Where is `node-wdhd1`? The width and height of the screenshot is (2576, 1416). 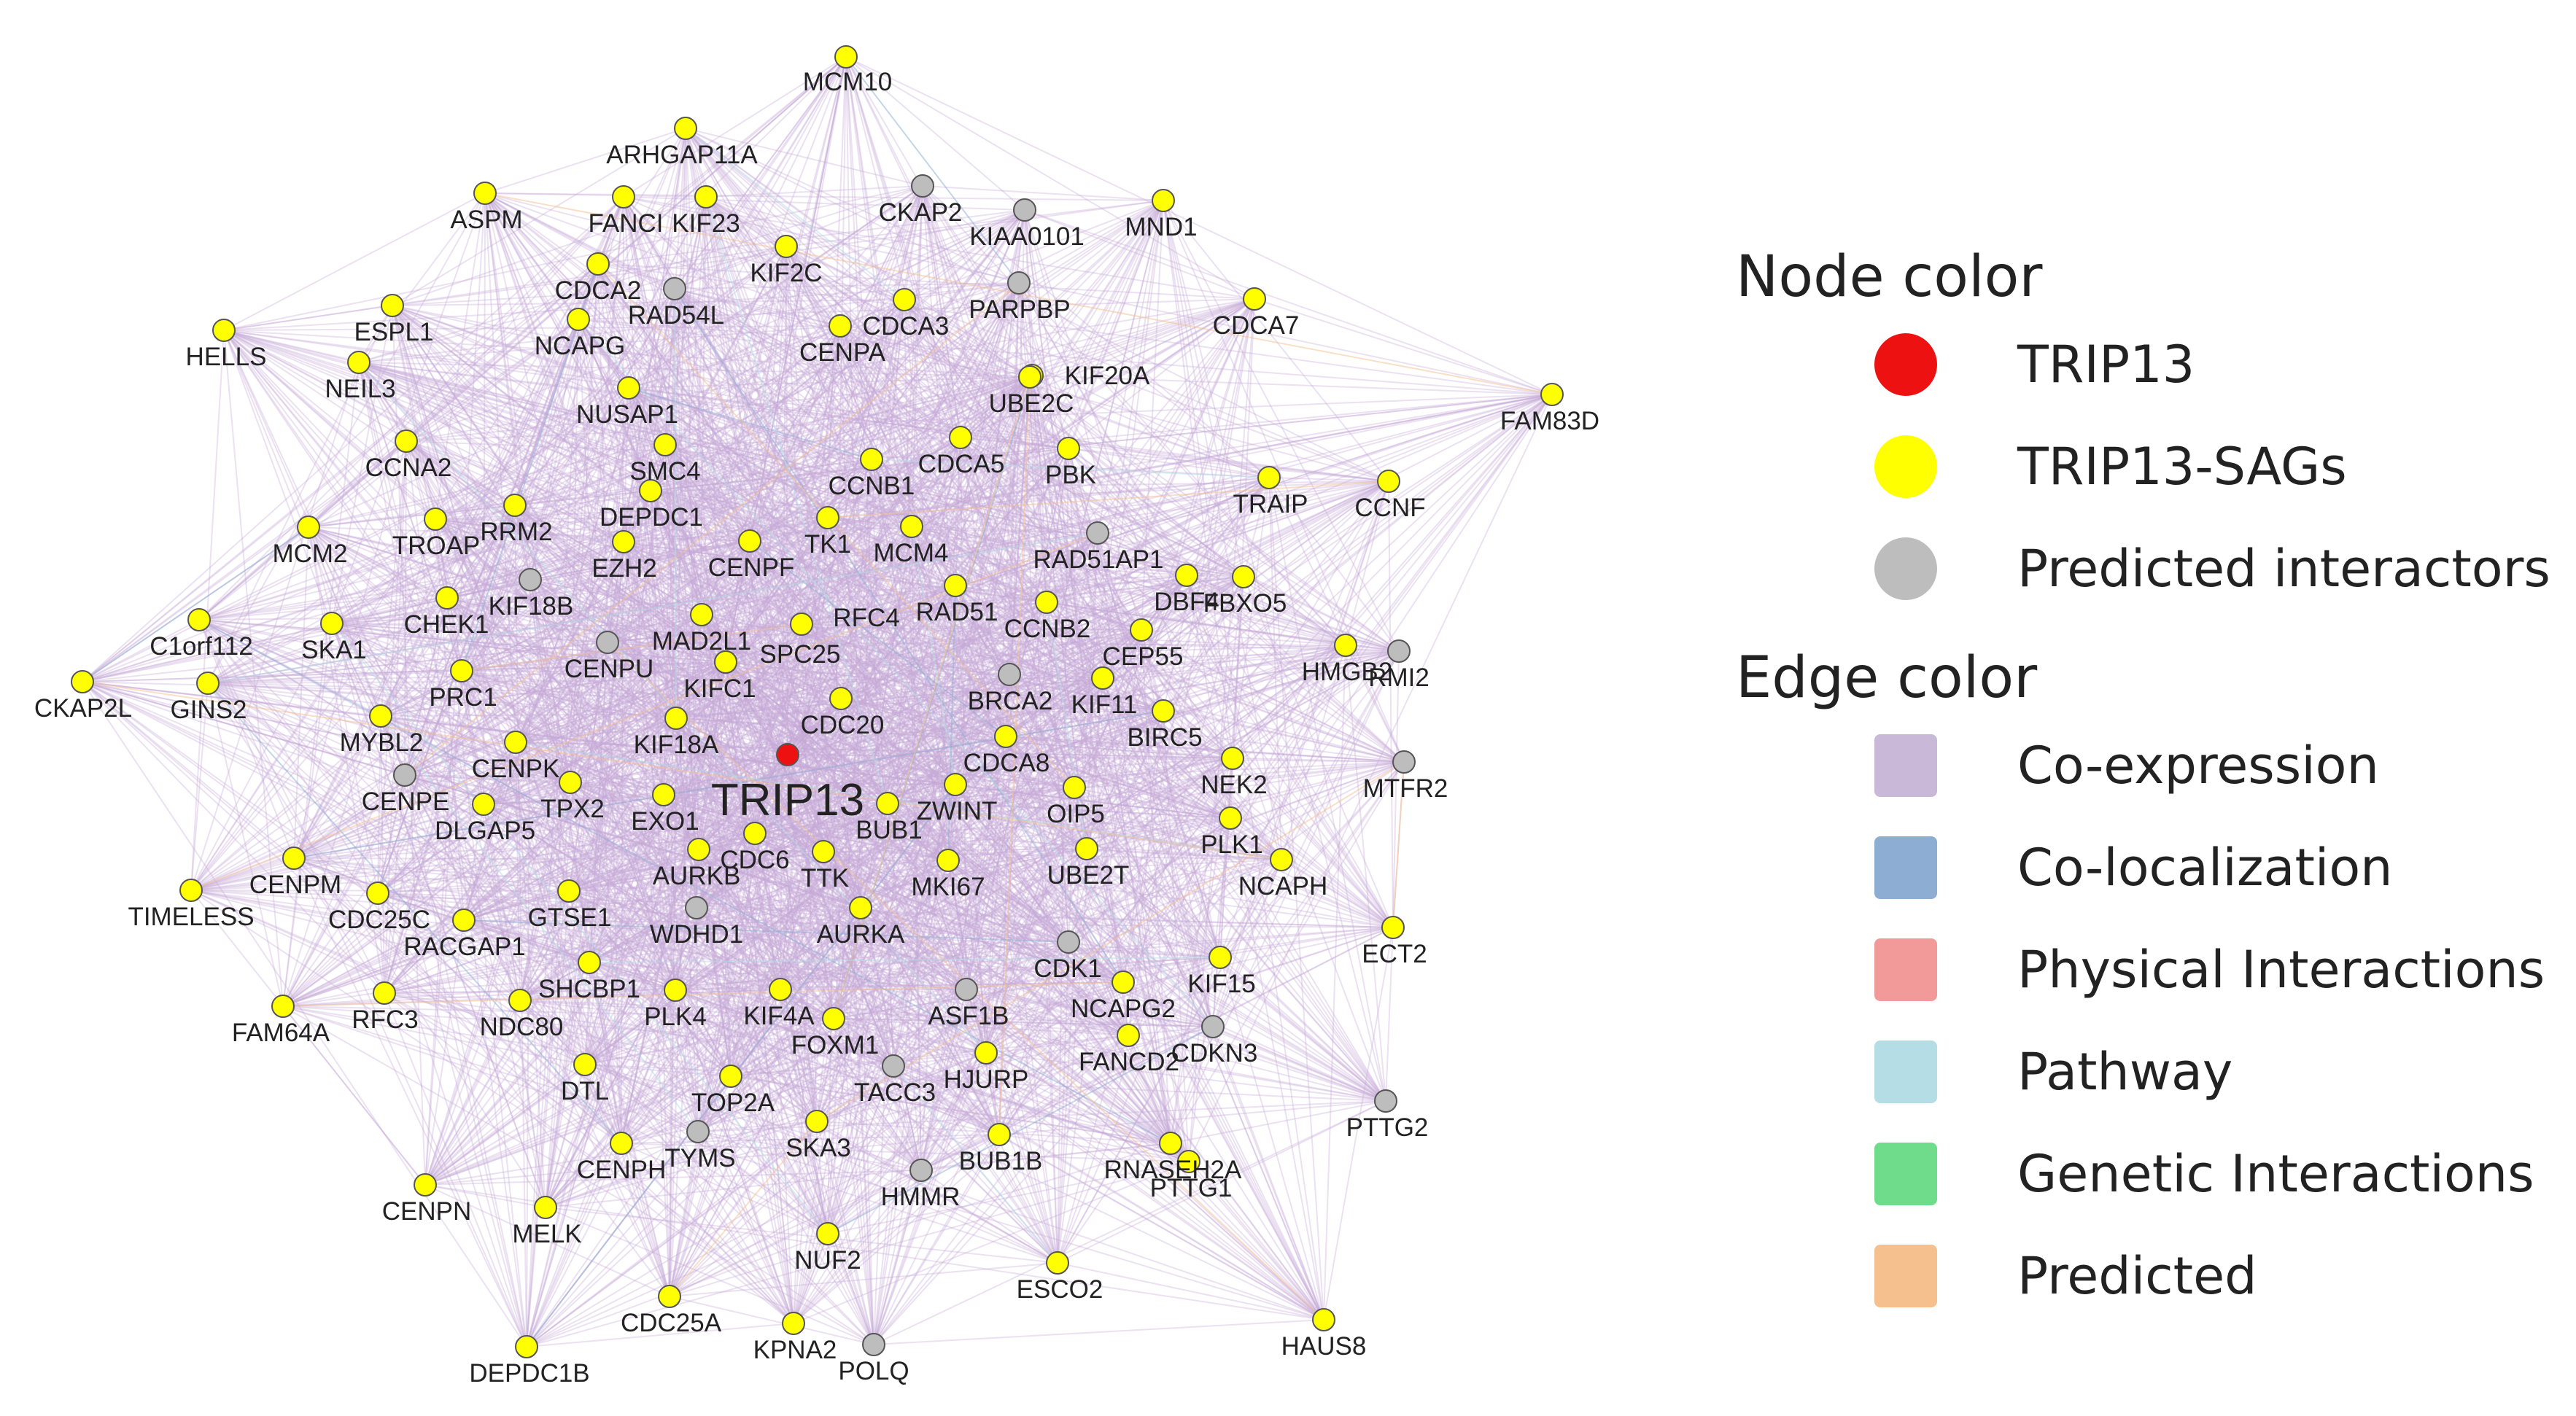
node-wdhd1 is located at coordinates (697, 907).